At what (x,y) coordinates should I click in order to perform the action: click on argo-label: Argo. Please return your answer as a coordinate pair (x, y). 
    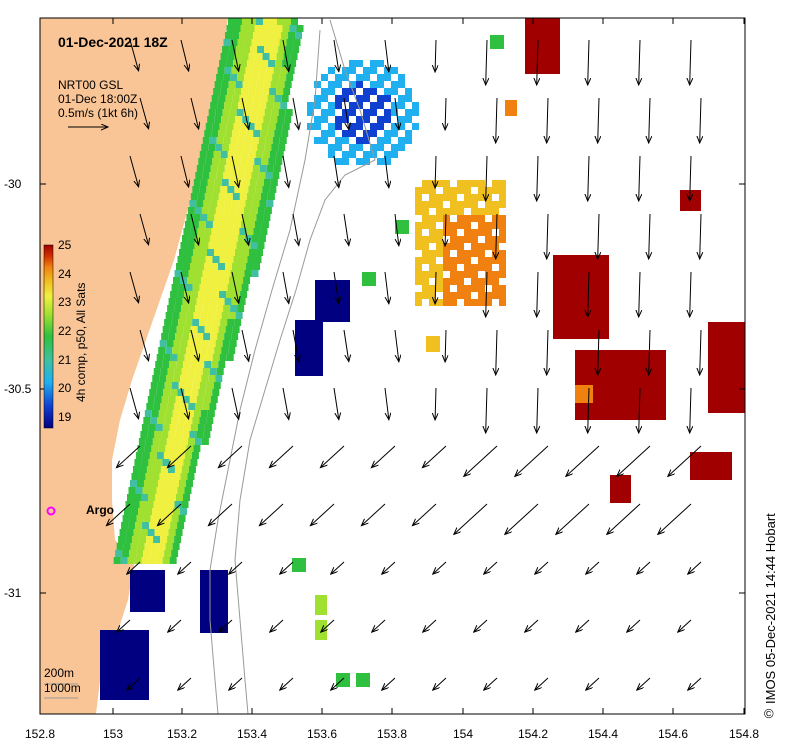
    Looking at the image, I should click on (100, 510).